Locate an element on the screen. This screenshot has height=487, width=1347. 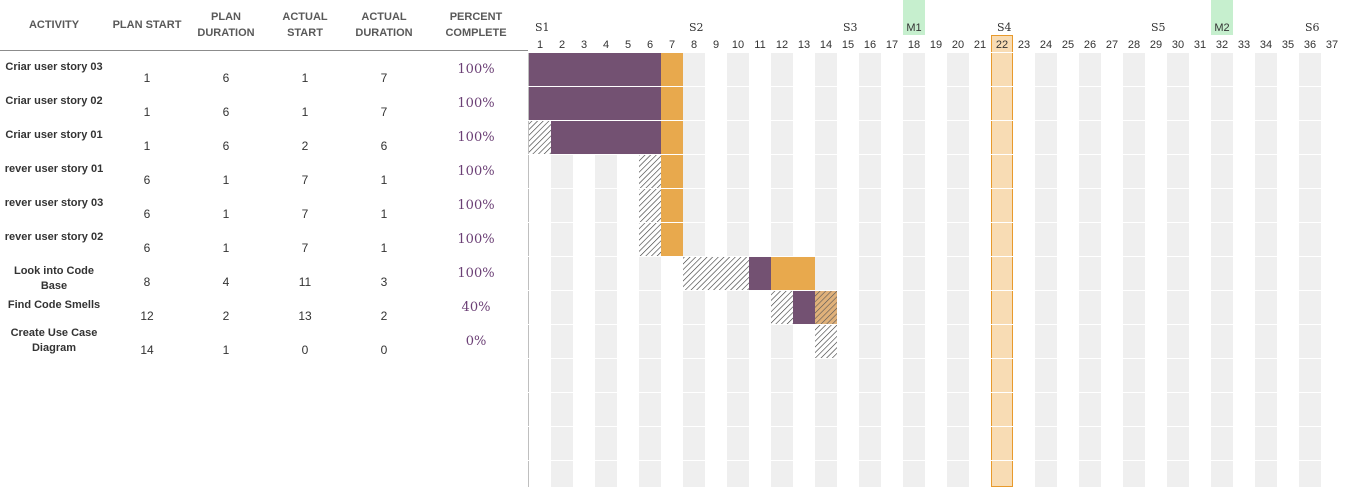
header-plan-duration-line2: DURATION is located at coordinates (226, 33).